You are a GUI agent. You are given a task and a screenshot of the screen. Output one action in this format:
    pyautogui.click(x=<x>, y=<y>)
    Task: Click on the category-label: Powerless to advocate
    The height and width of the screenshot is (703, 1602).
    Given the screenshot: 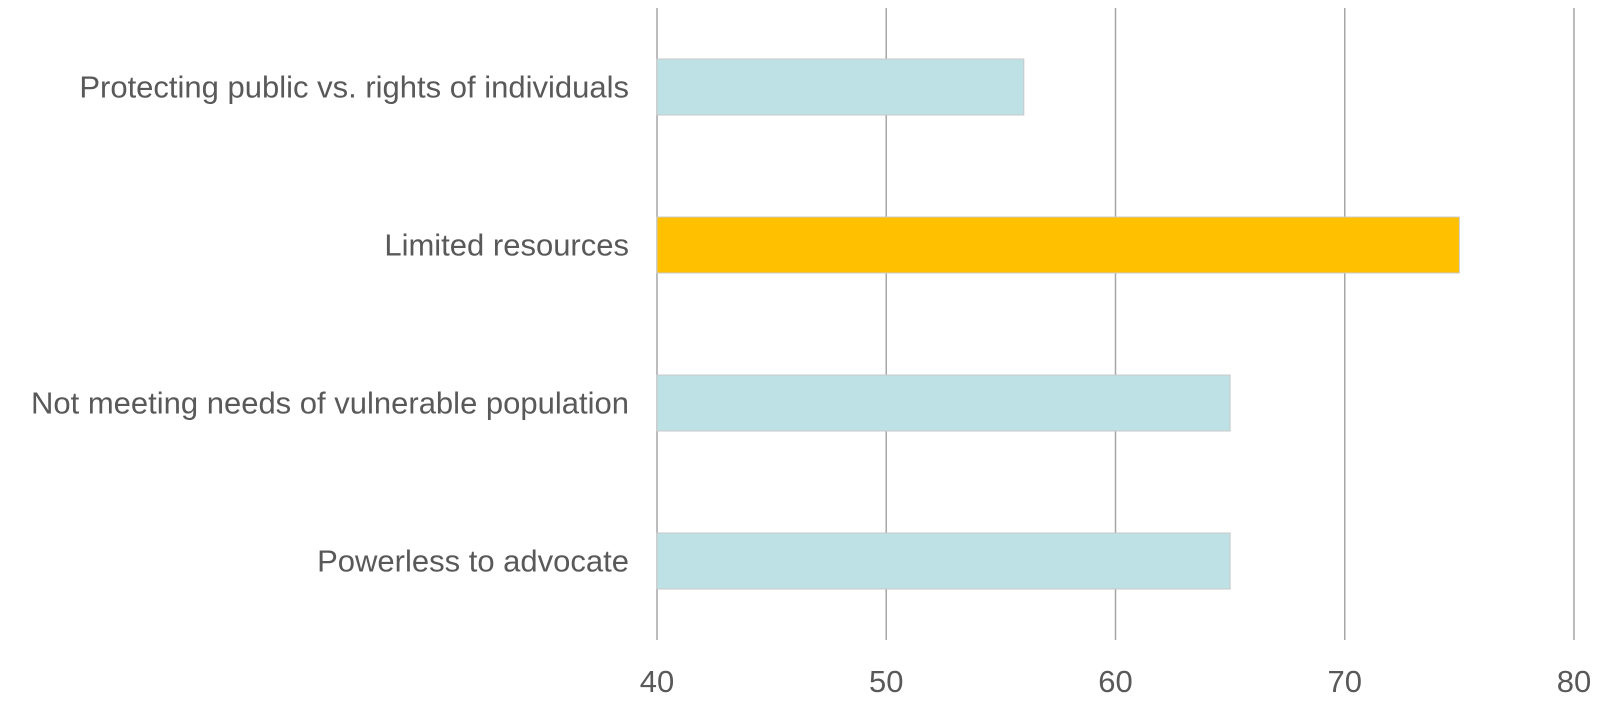 What is the action you would take?
    pyautogui.click(x=473, y=561)
    